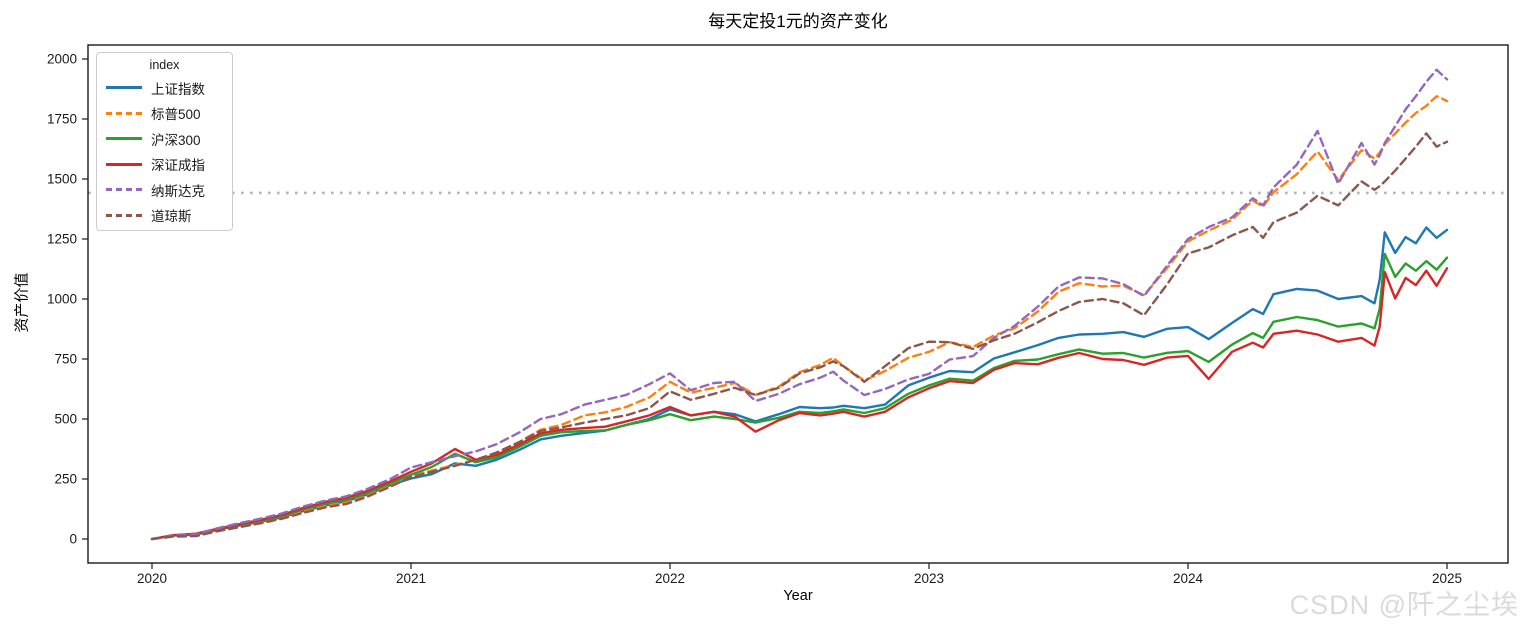  I want to click on y-tick-label: 500, so click(65, 419).